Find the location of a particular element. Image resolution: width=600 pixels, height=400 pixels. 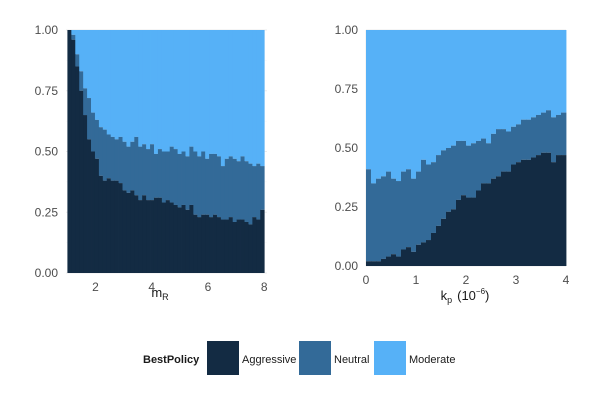

x-axis-title-sub: p is located at coordinates (449, 300).